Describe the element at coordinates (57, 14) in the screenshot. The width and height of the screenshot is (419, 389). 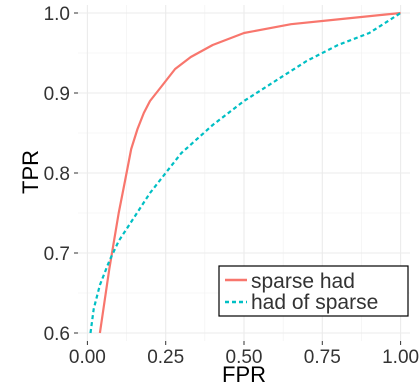
I see `y-tick-label: 1.0` at that location.